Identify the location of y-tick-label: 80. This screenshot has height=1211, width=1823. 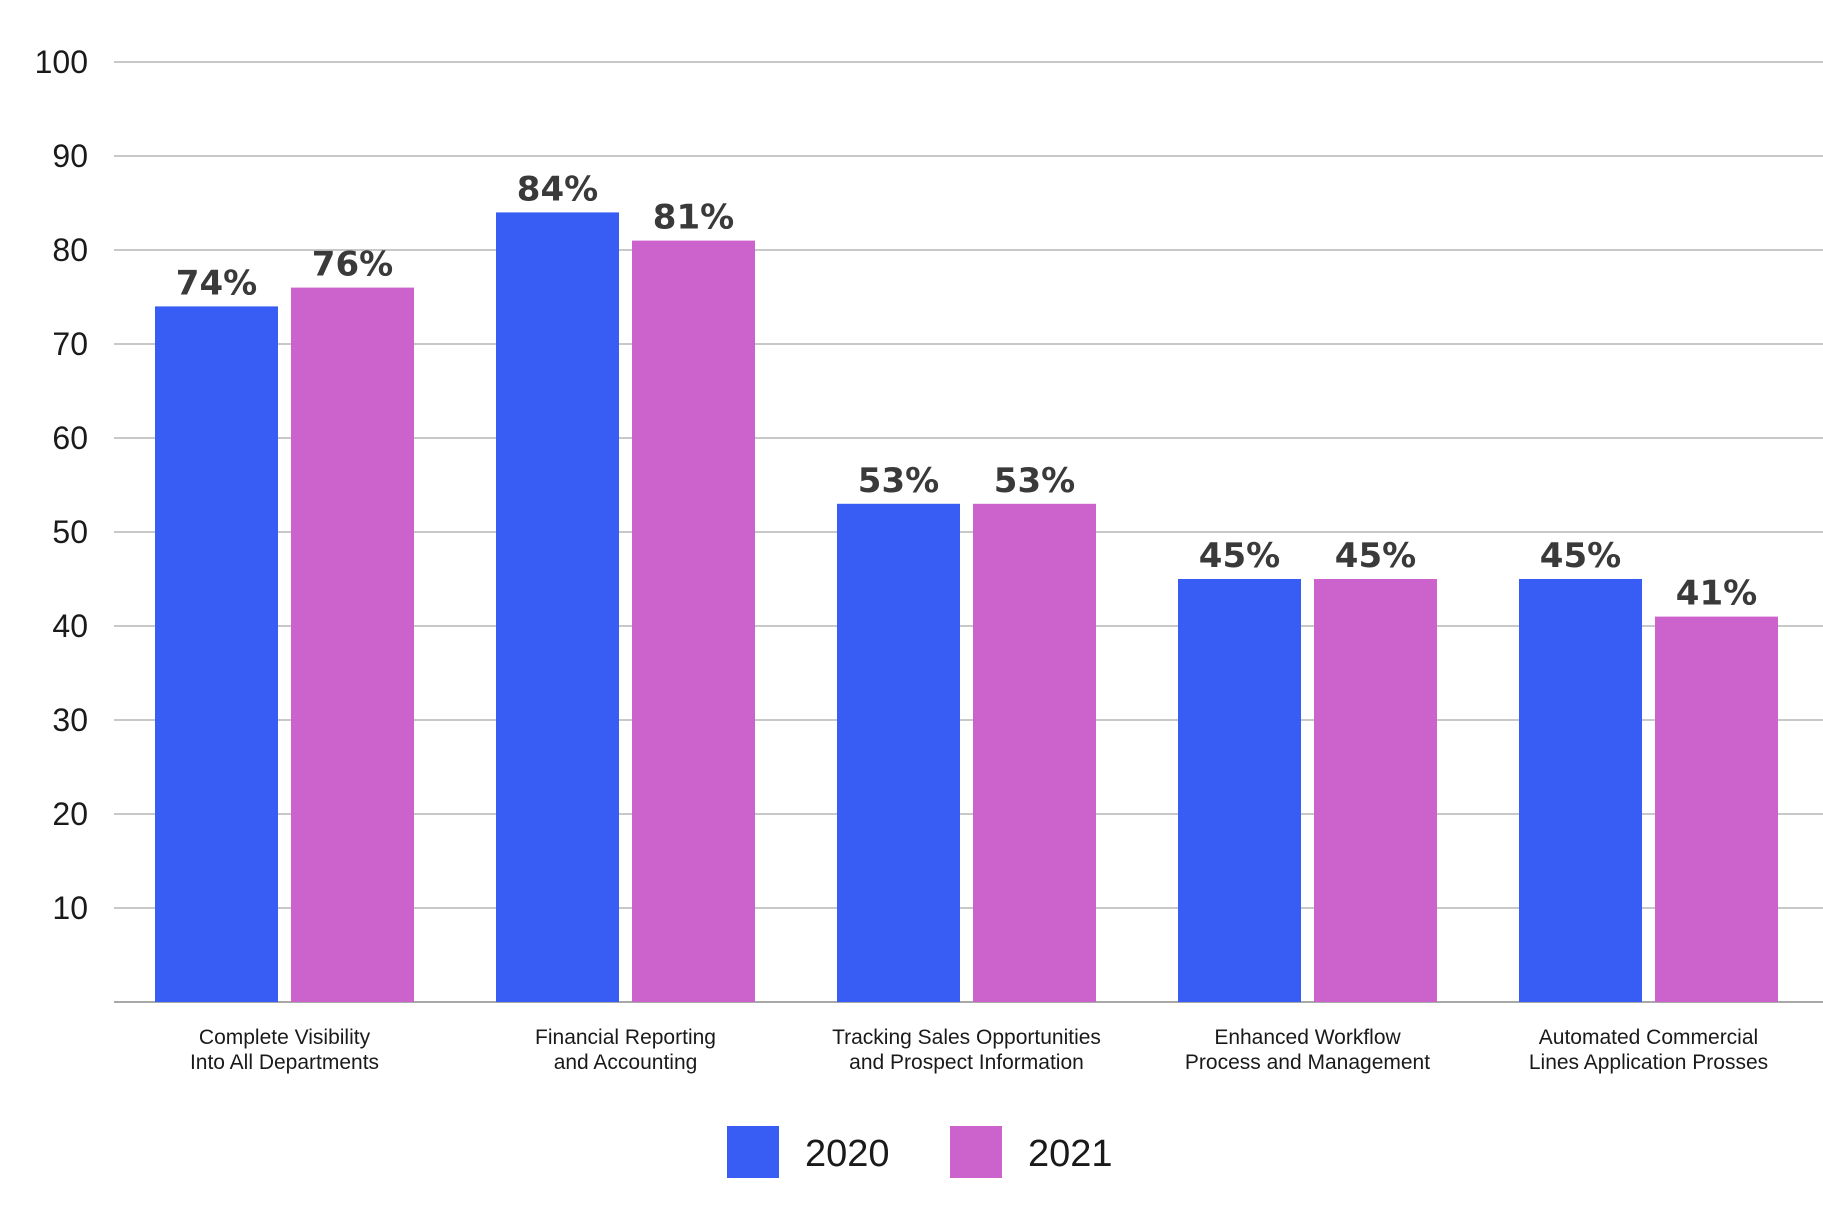
(70, 250).